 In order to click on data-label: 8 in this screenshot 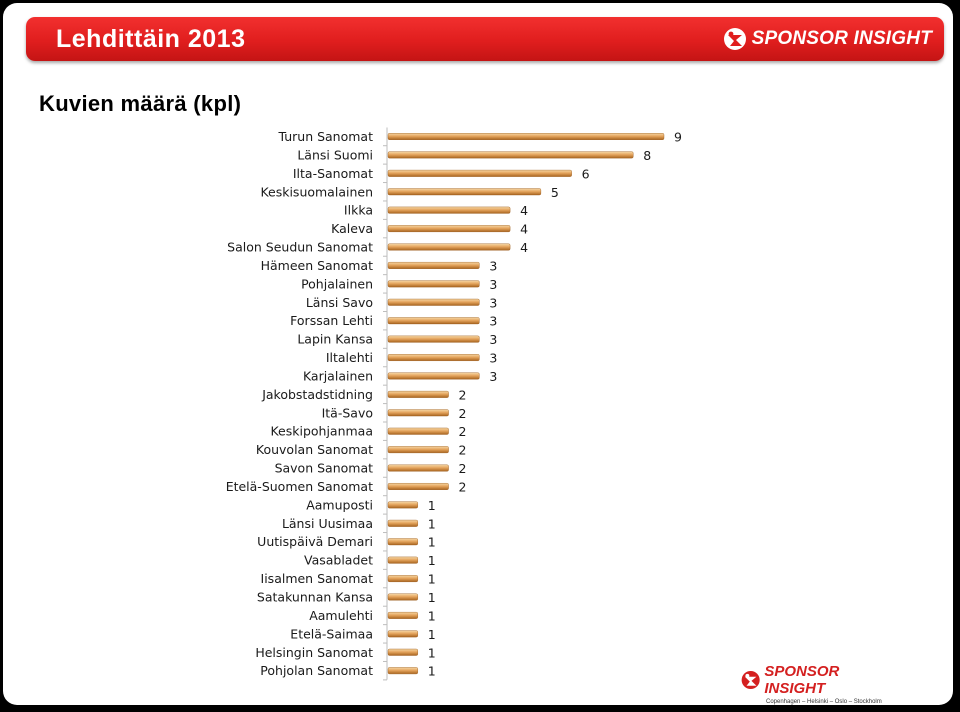, I will do `click(647, 155)`.